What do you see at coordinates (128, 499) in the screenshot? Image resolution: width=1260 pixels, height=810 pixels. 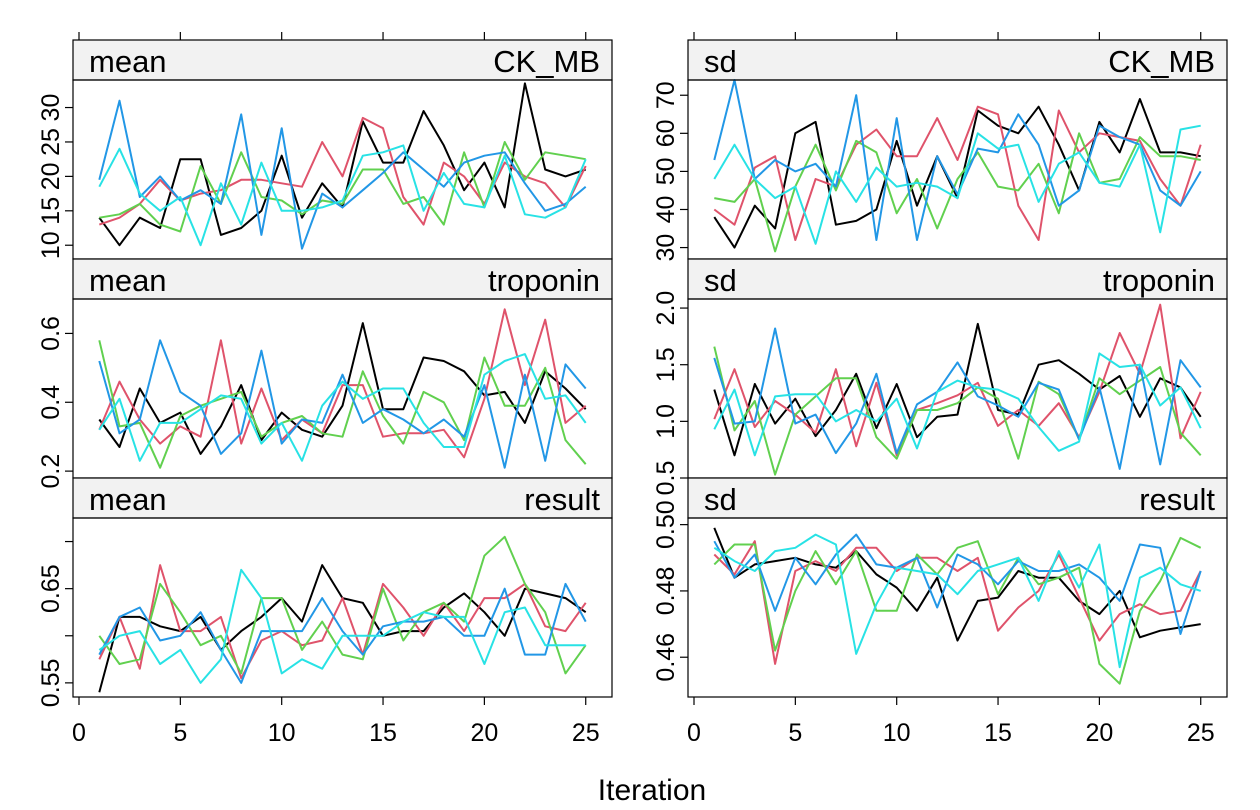 I see `panel-mean-result-stat-label: mean` at bounding box center [128, 499].